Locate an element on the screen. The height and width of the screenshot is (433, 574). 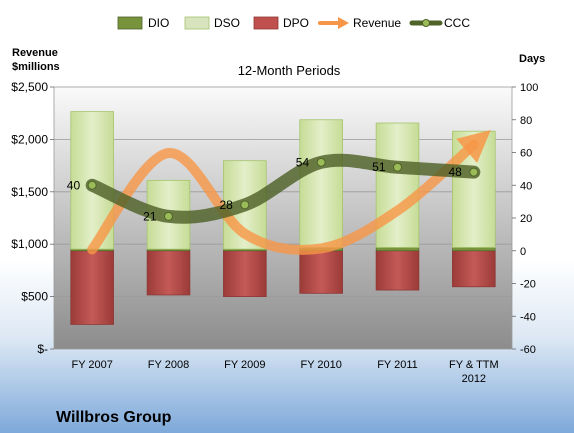
company-name: Willbros Group is located at coordinates (114, 417).